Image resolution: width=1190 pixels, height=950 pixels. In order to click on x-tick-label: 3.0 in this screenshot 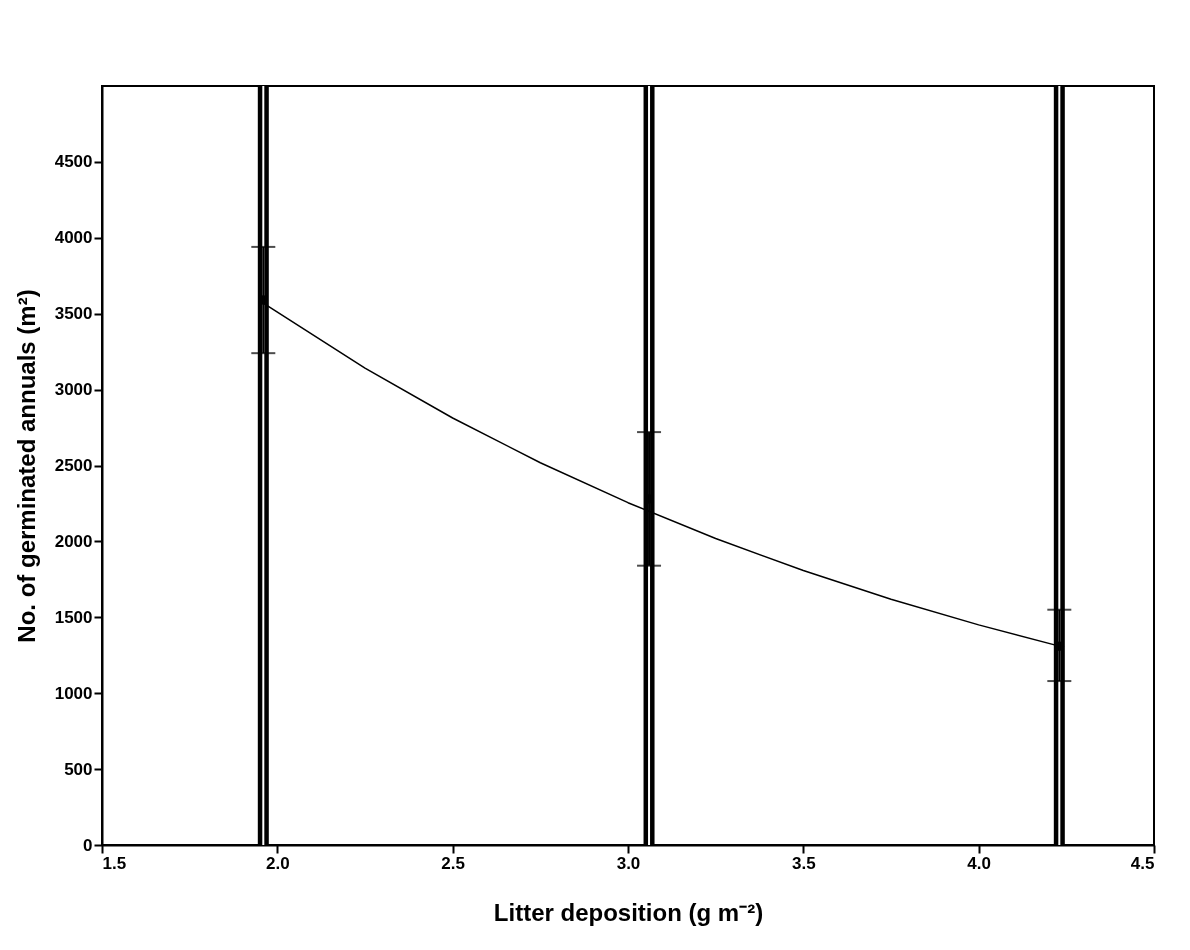, I will do `click(628, 863)`.